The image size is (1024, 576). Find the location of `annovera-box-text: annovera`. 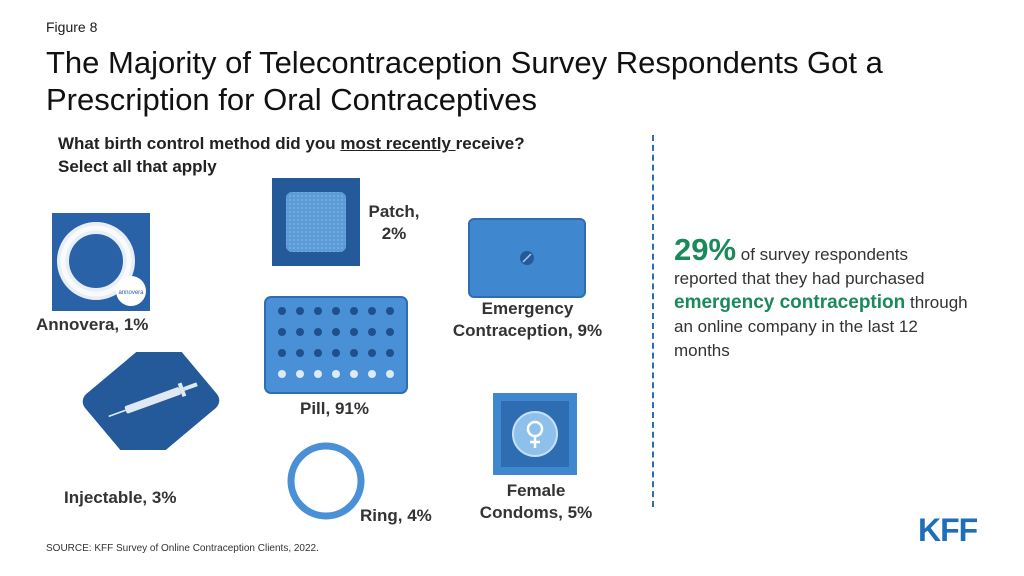

annovera-box-text: annovera is located at coordinates (131, 293).